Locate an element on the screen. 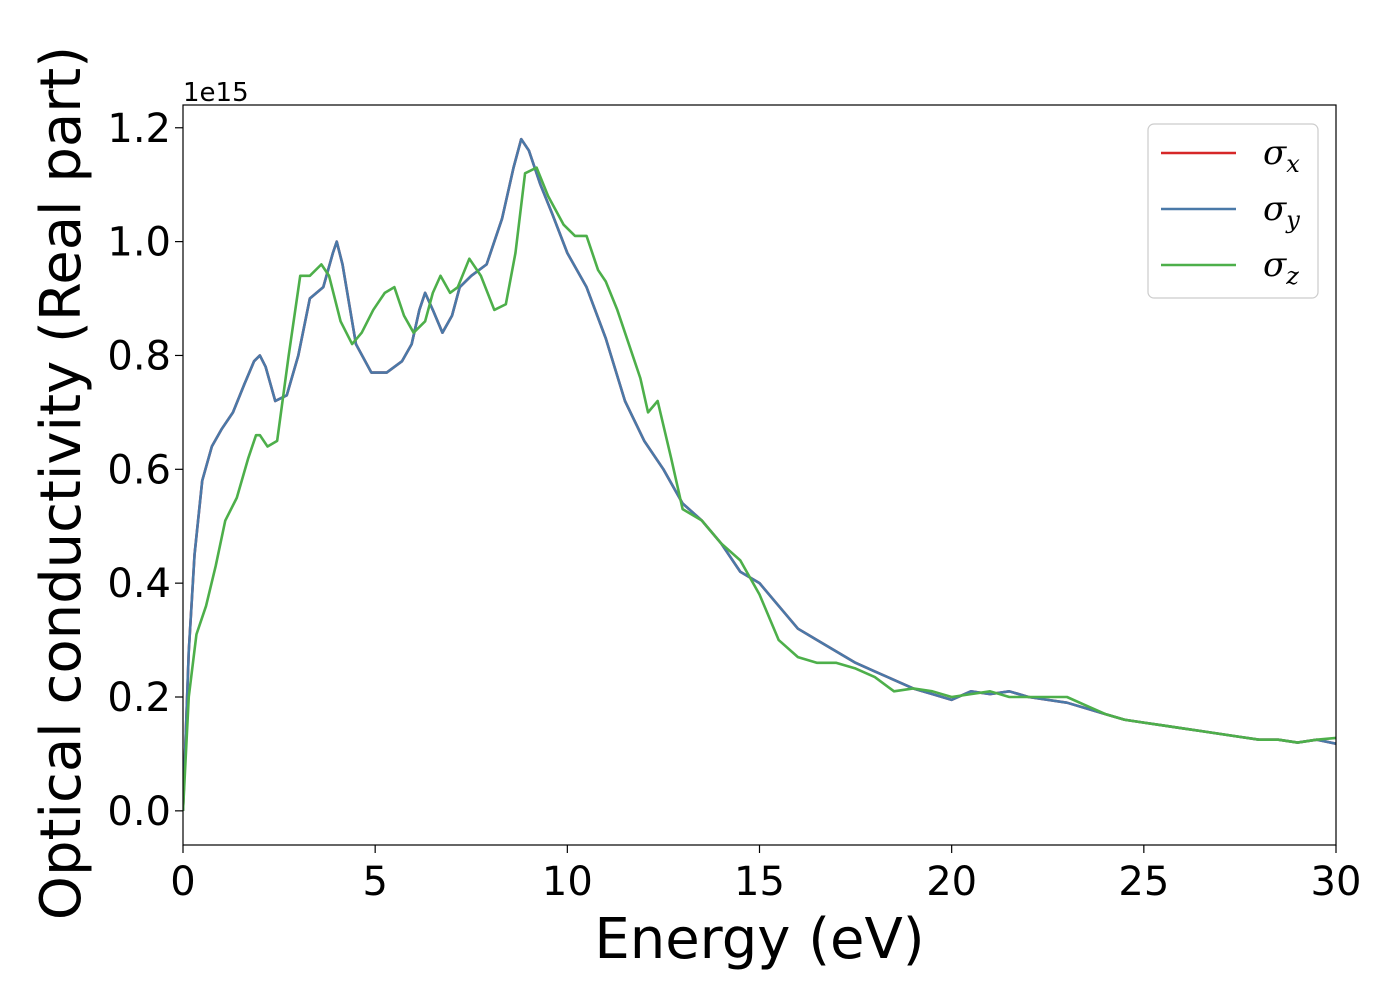  y-tick-label: 1.2 is located at coordinates (139, 129).